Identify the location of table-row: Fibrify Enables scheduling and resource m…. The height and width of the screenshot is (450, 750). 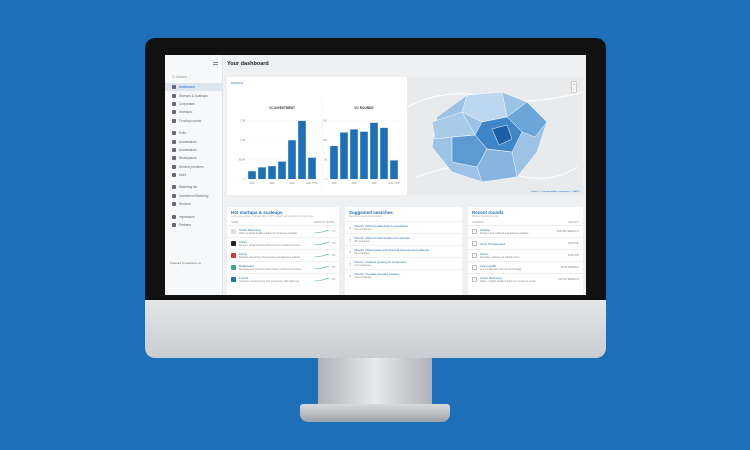
(283, 255).